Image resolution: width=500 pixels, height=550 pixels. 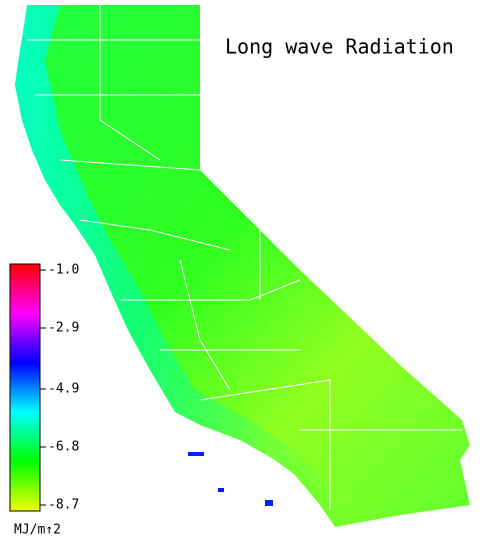 What do you see at coordinates (63, 389) in the screenshot?
I see `colorbar-tick-label: -4.9` at bounding box center [63, 389].